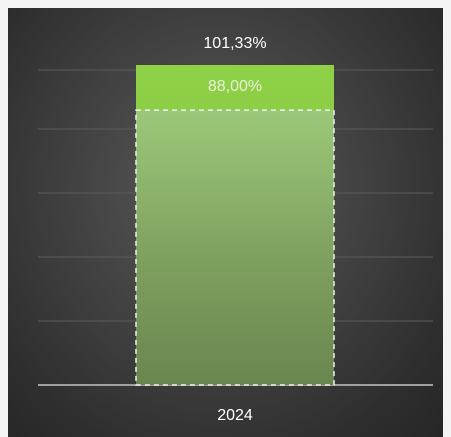 The image size is (451, 437). I want to click on x-tick-label: 2024, so click(235, 415).